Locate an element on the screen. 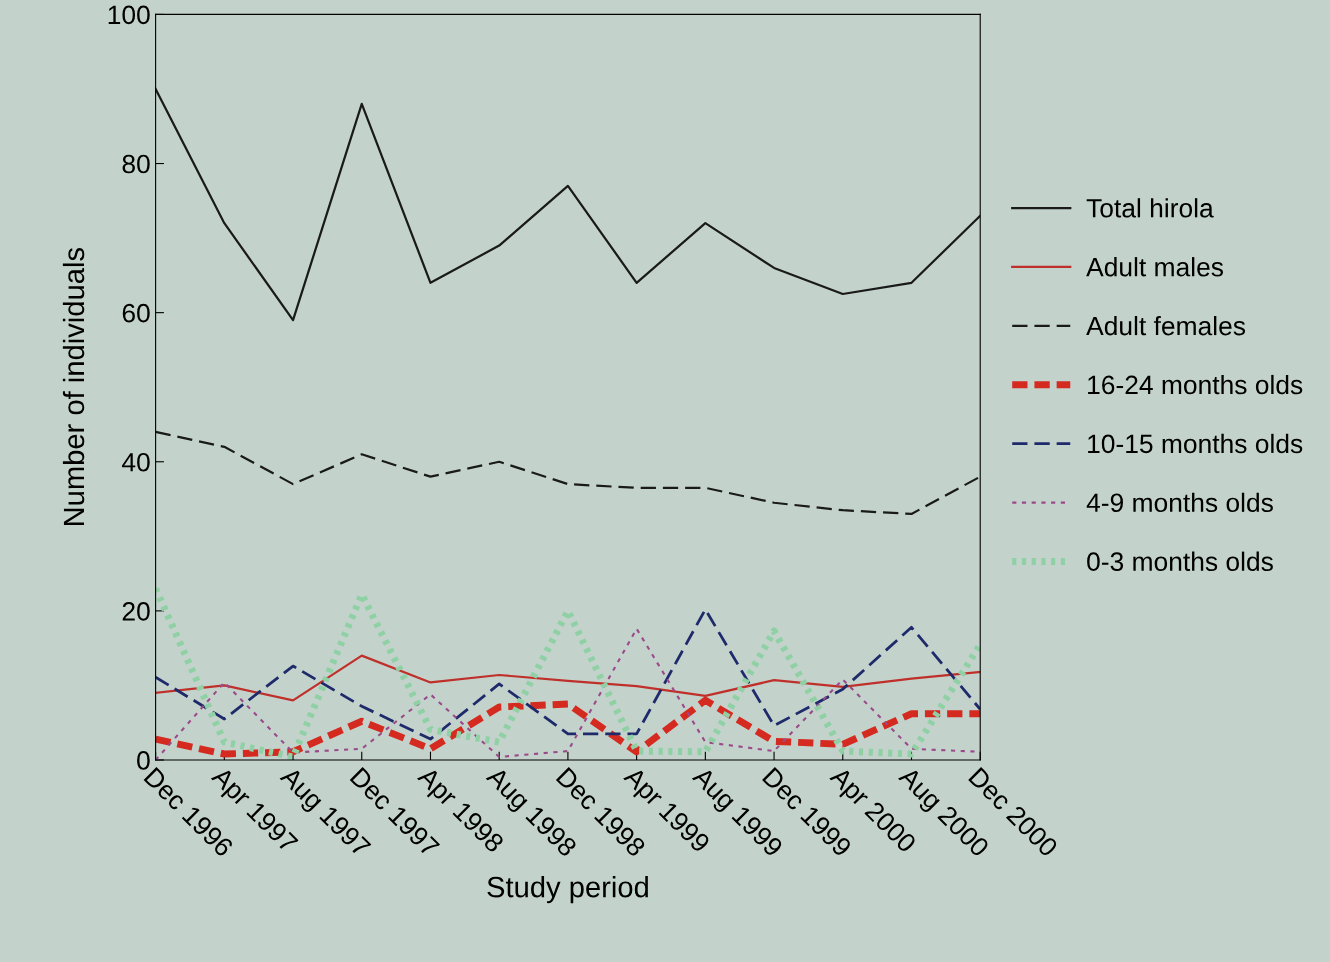 Image resolution: width=1330 pixels, height=962 pixels. legend-label: 16-24 months olds is located at coordinates (1195, 384).